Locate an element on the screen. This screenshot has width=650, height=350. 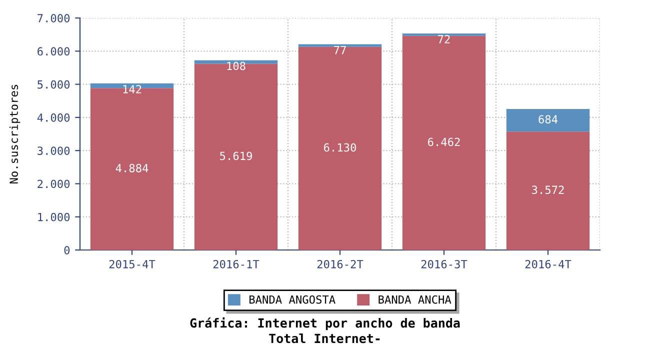
y-tick-label: 6.000 is located at coordinates (54, 51).